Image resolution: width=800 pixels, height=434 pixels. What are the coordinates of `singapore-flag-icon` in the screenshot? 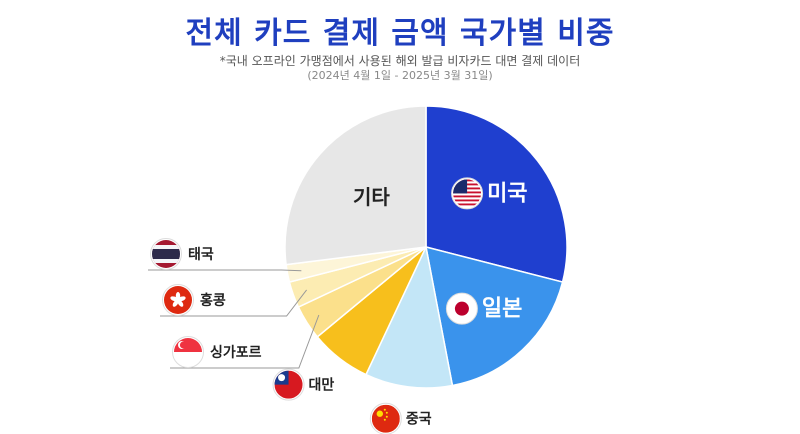 It's located at (188, 352).